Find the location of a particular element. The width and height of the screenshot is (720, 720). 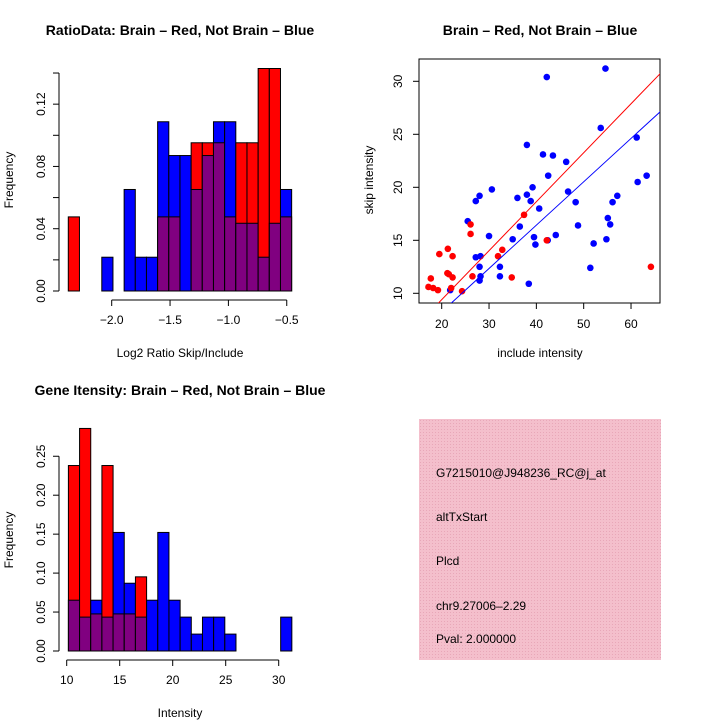

y-tick-label: 0.15 is located at coordinates (41, 534).